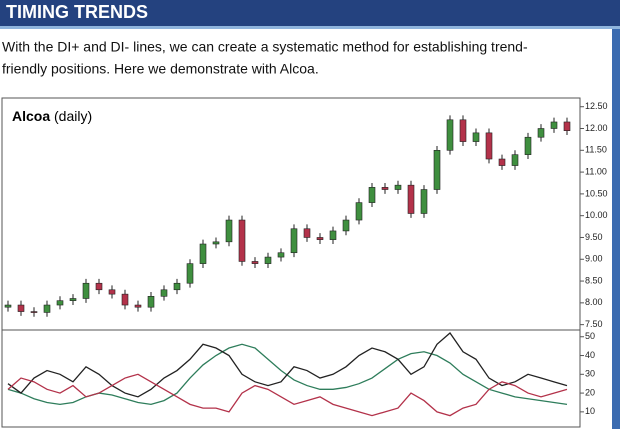  Describe the element at coordinates (77, 12) in the screenshot. I see `header-title: TIMING TRENDS` at that location.